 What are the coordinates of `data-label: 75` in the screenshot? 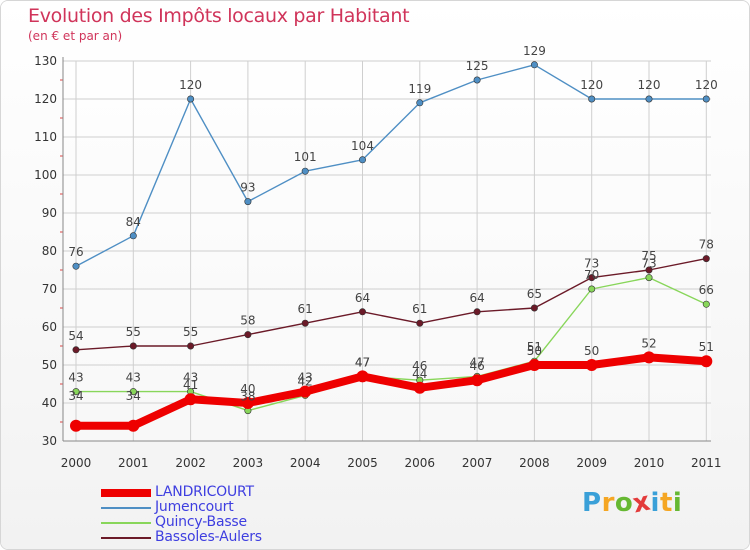 It's located at (648, 256).